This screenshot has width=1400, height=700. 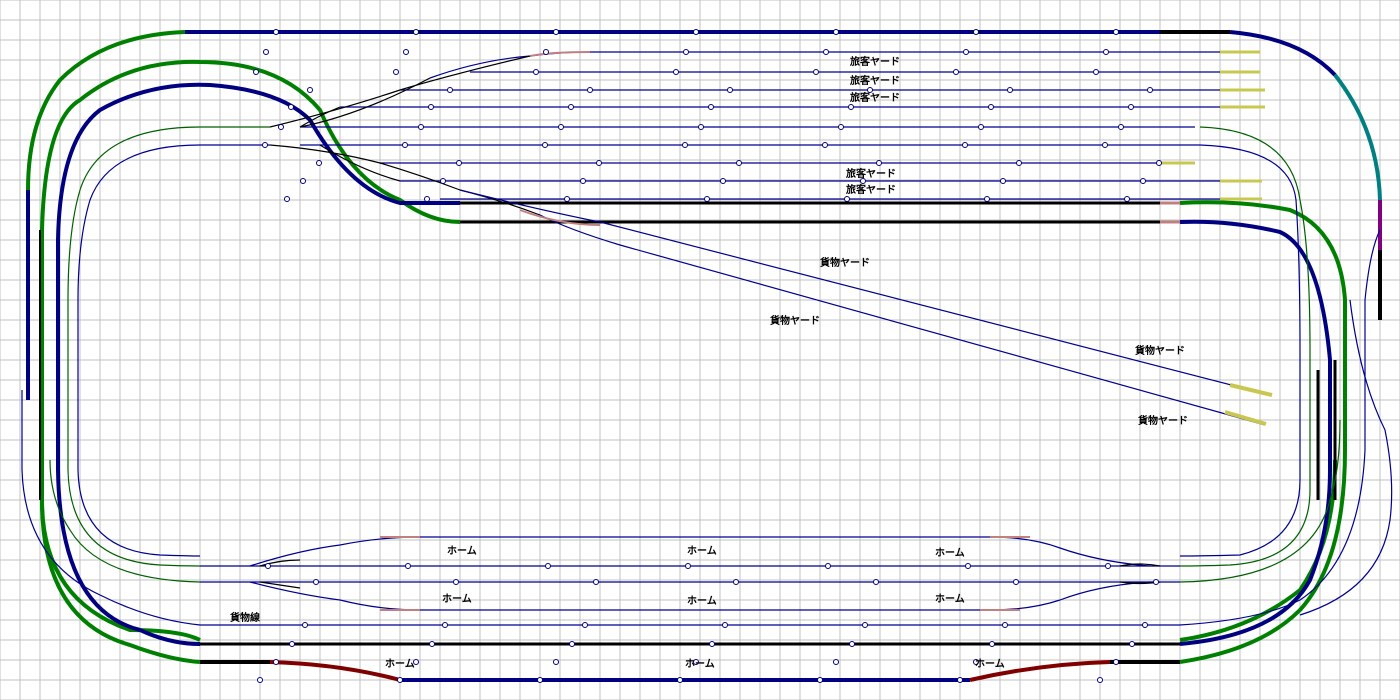 What do you see at coordinates (1160, 350) in the screenshot?
I see `freight-yard-label-3: 貨物ヤード` at bounding box center [1160, 350].